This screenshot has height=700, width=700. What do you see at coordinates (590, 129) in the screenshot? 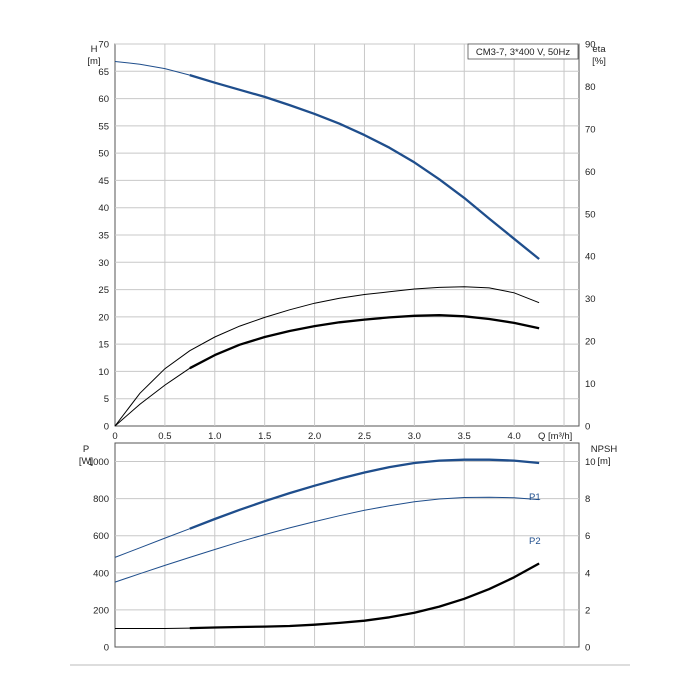
I see `right-tick-label: 70` at bounding box center [590, 129].